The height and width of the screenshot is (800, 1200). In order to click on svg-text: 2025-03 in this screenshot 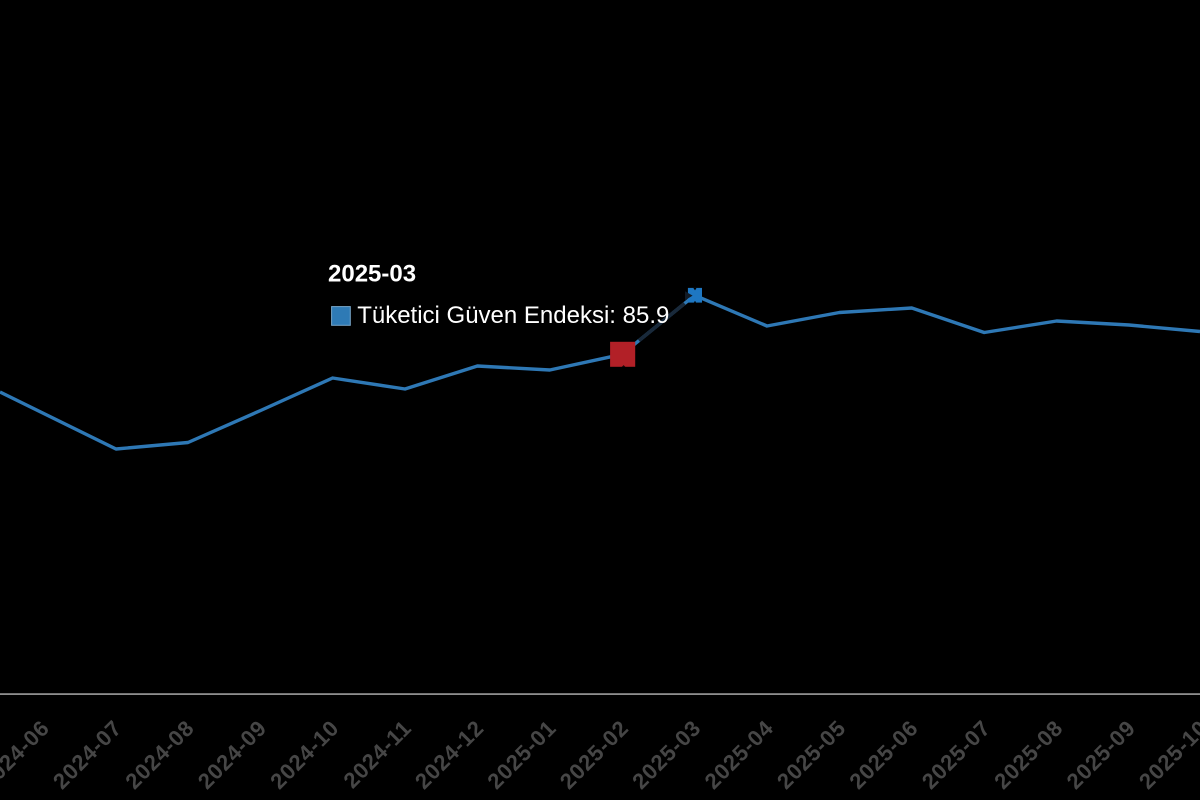, I will do `click(372, 274)`.